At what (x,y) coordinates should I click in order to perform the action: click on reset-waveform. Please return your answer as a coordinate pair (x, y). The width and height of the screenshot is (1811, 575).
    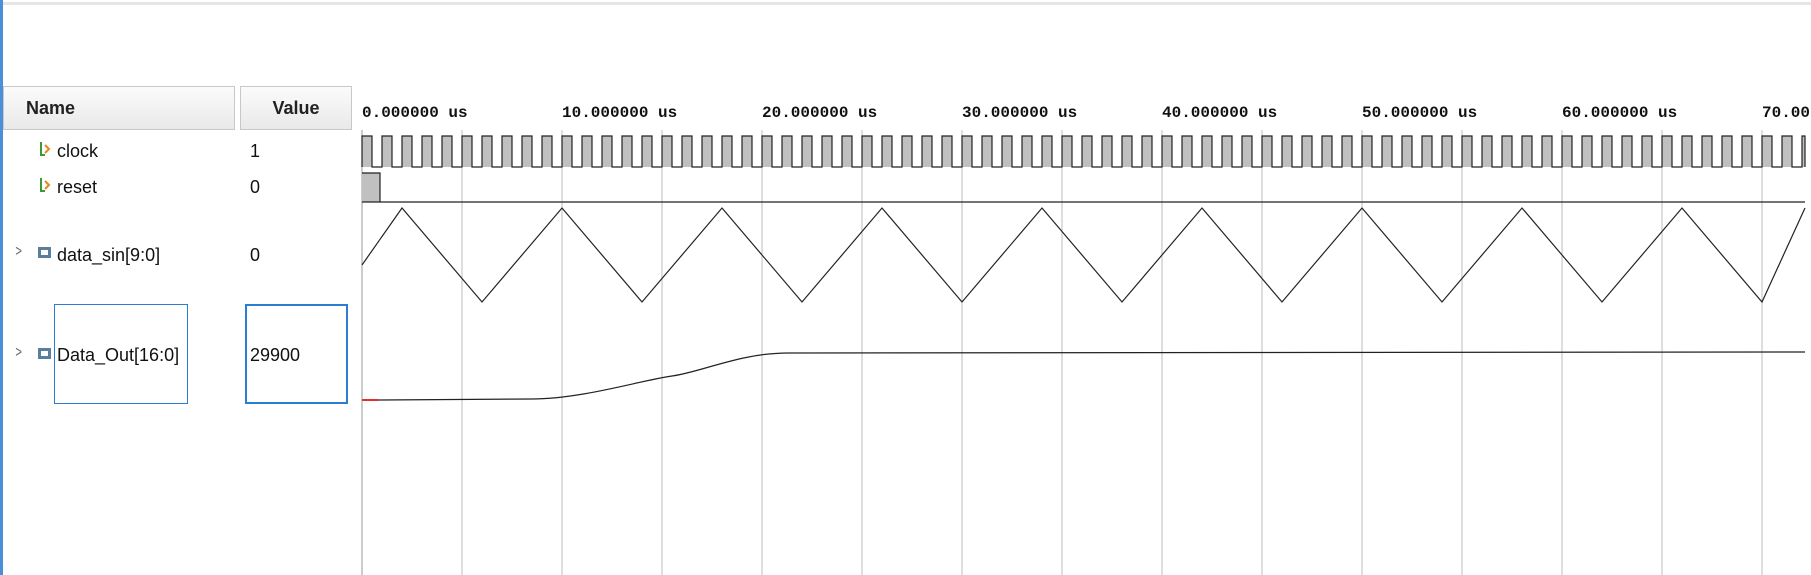
    Looking at the image, I should click on (1083, 187).